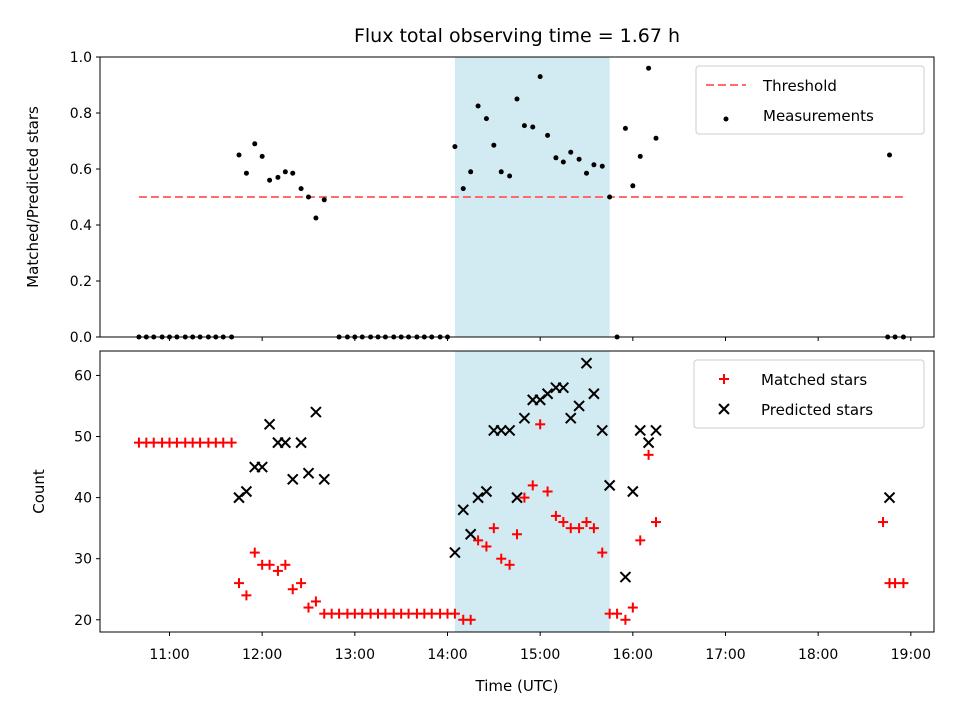 The image size is (960, 720). Describe the element at coordinates (81, 114) in the screenshot. I see `top-y-tick-label: 0.8` at that location.